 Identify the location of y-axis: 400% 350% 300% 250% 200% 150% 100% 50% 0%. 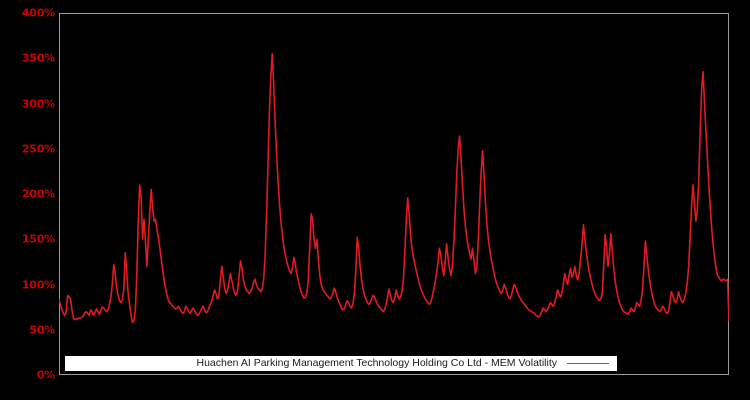
(27, 200).